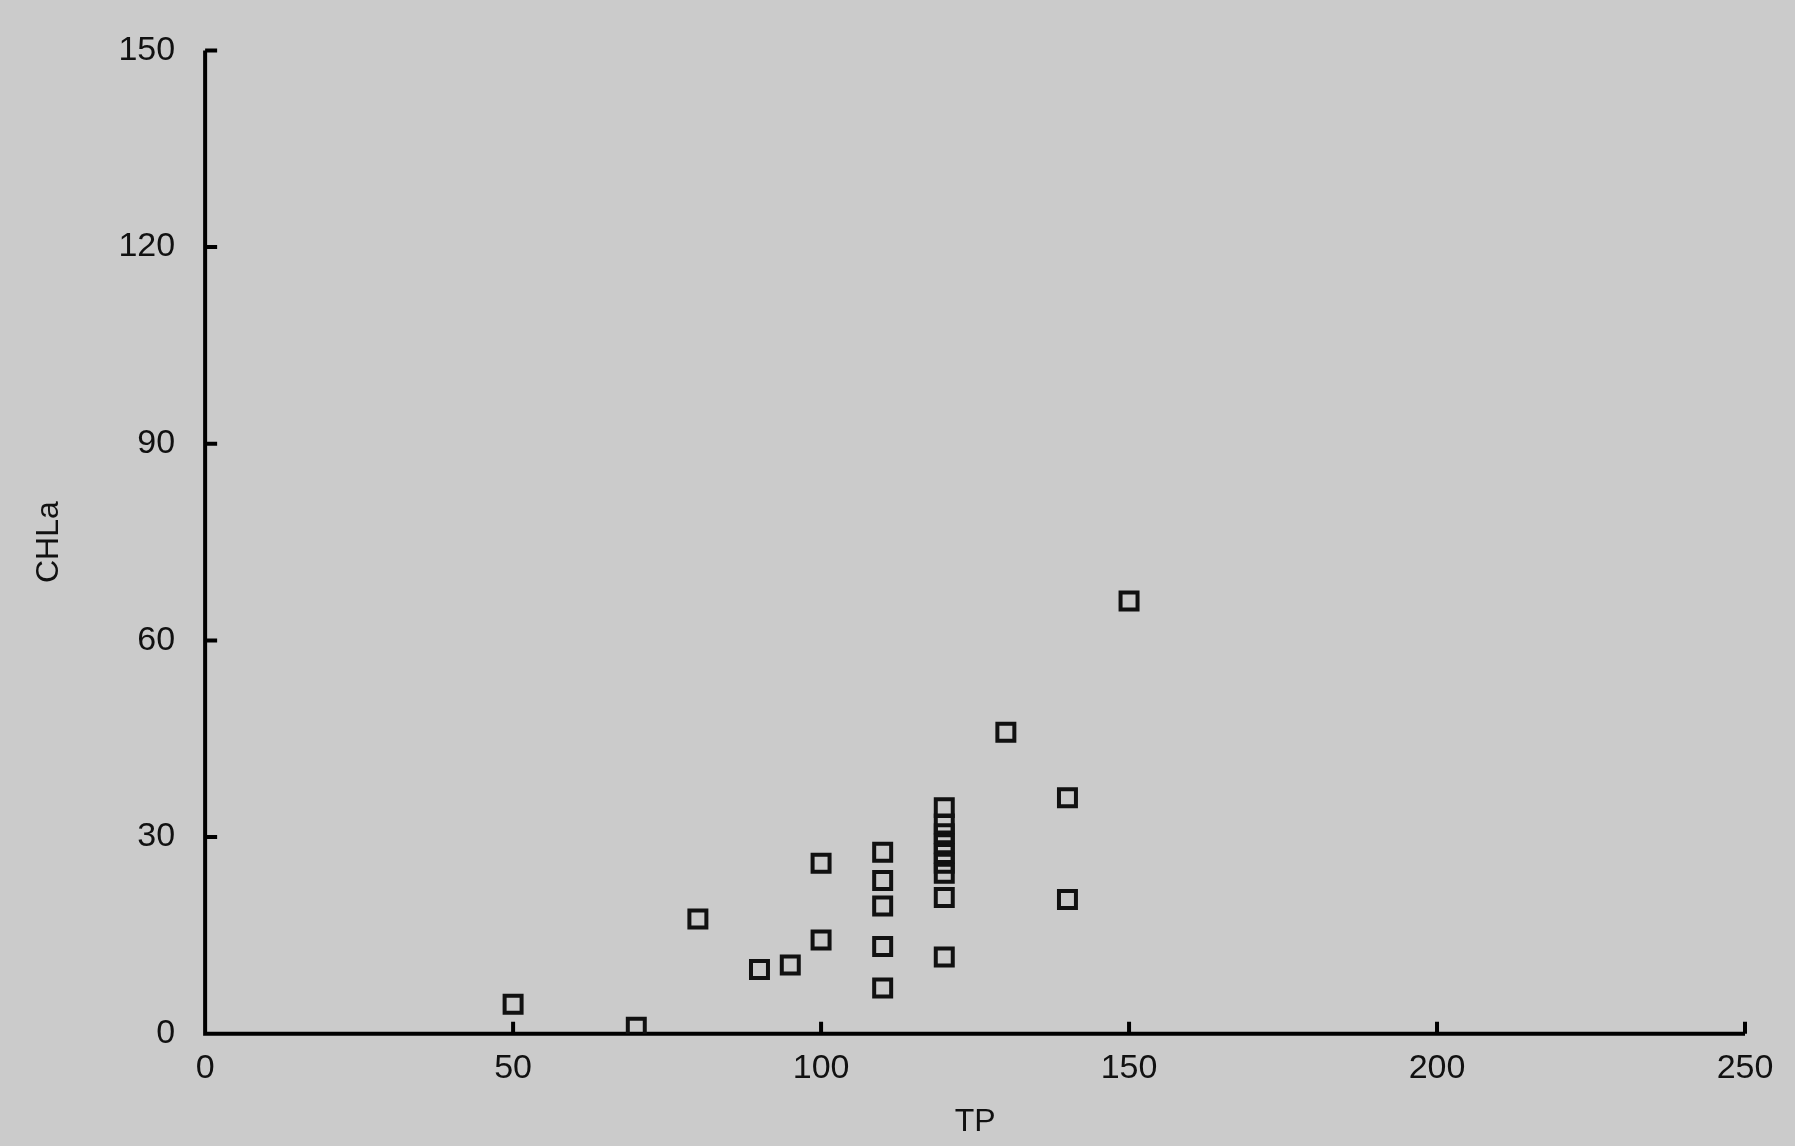  What do you see at coordinates (166, 1031) in the screenshot?
I see `y-tick-label: 0` at bounding box center [166, 1031].